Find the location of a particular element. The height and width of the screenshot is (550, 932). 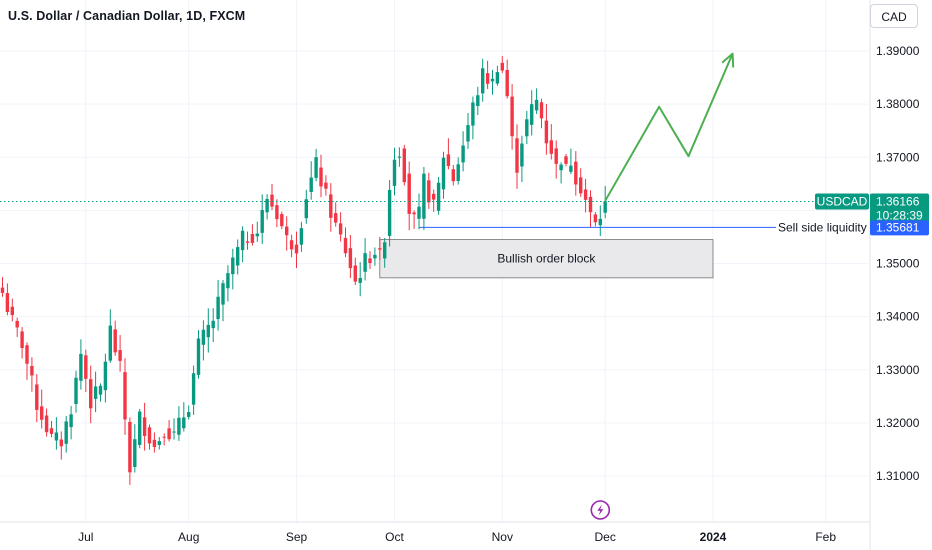

order-block-rect is located at coordinates (546, 259).